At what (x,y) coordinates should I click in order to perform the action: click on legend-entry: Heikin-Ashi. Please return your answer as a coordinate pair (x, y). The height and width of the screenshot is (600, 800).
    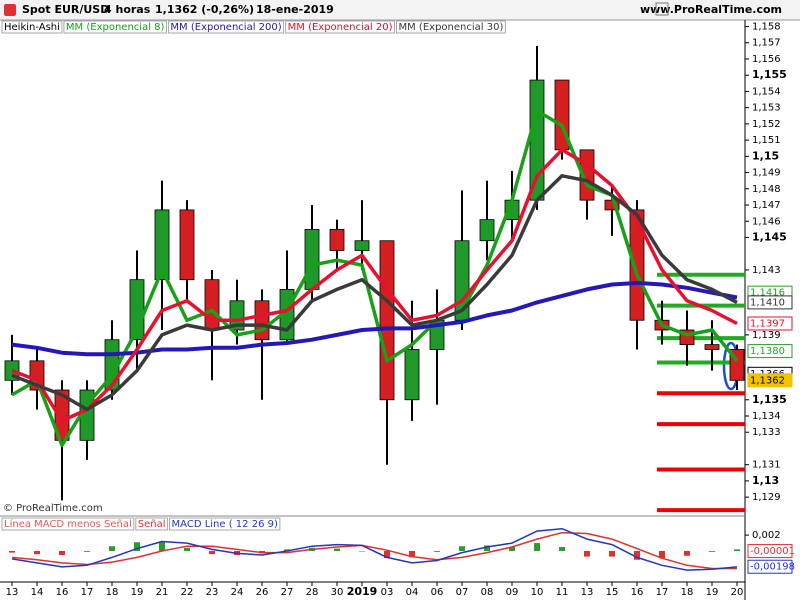
    Looking at the image, I should click on (32, 27).